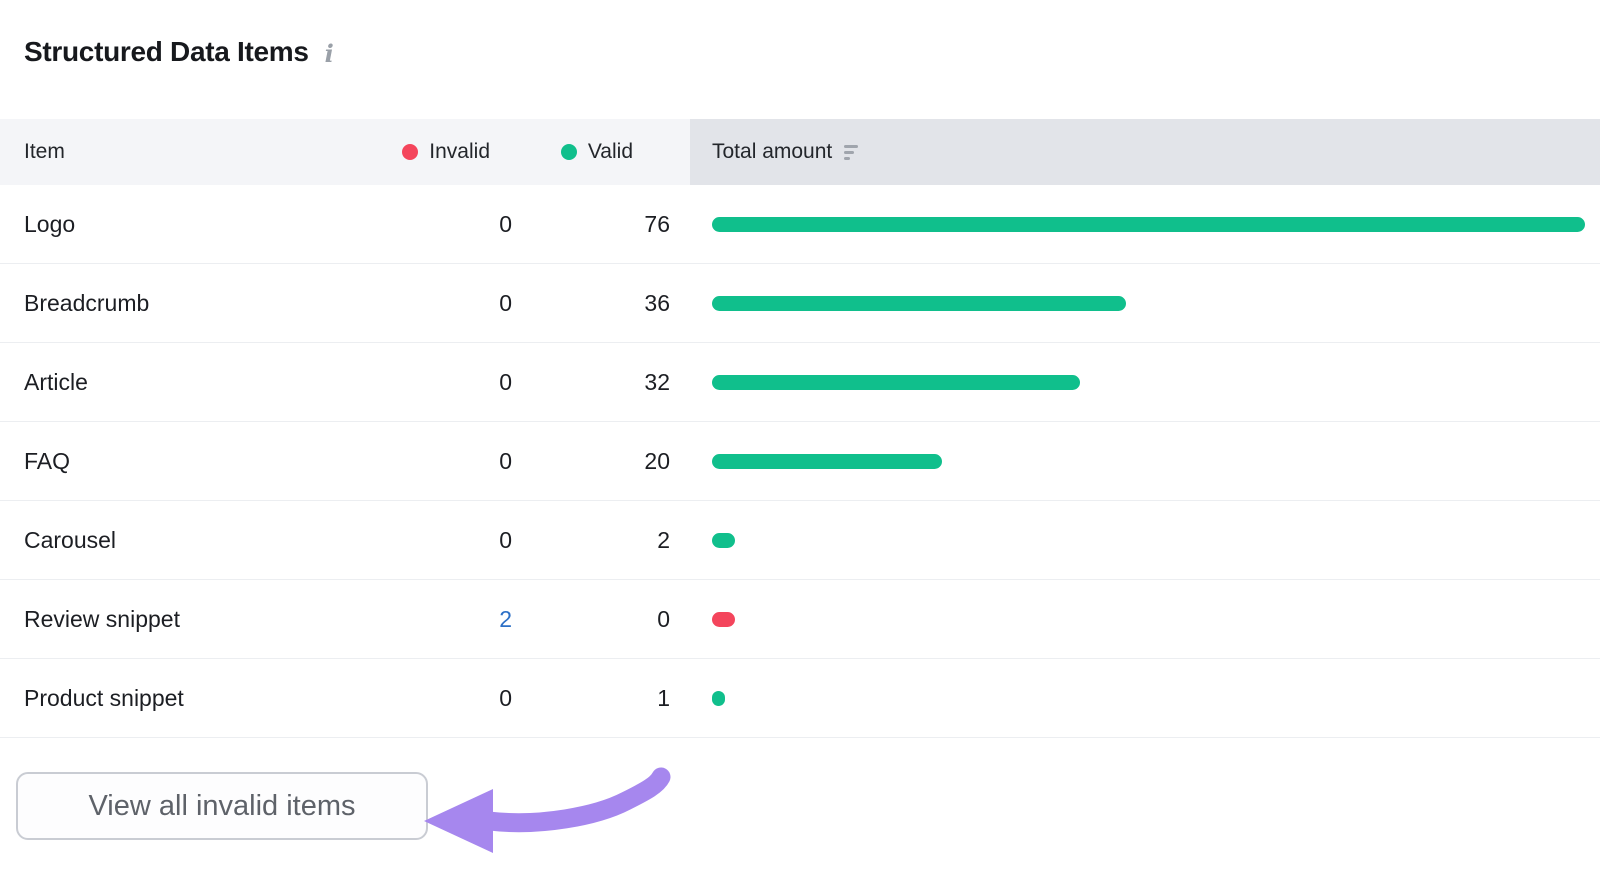 The height and width of the screenshot is (888, 1600). I want to click on table-row: Breadcrumb 0 36, so click(800, 303).